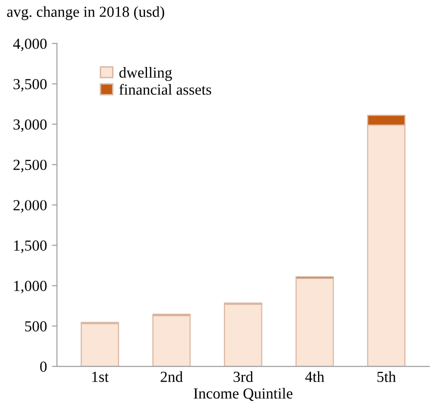  What do you see at coordinates (30, 125) in the screenshot?
I see `y-tick-label: 3,000` at bounding box center [30, 125].